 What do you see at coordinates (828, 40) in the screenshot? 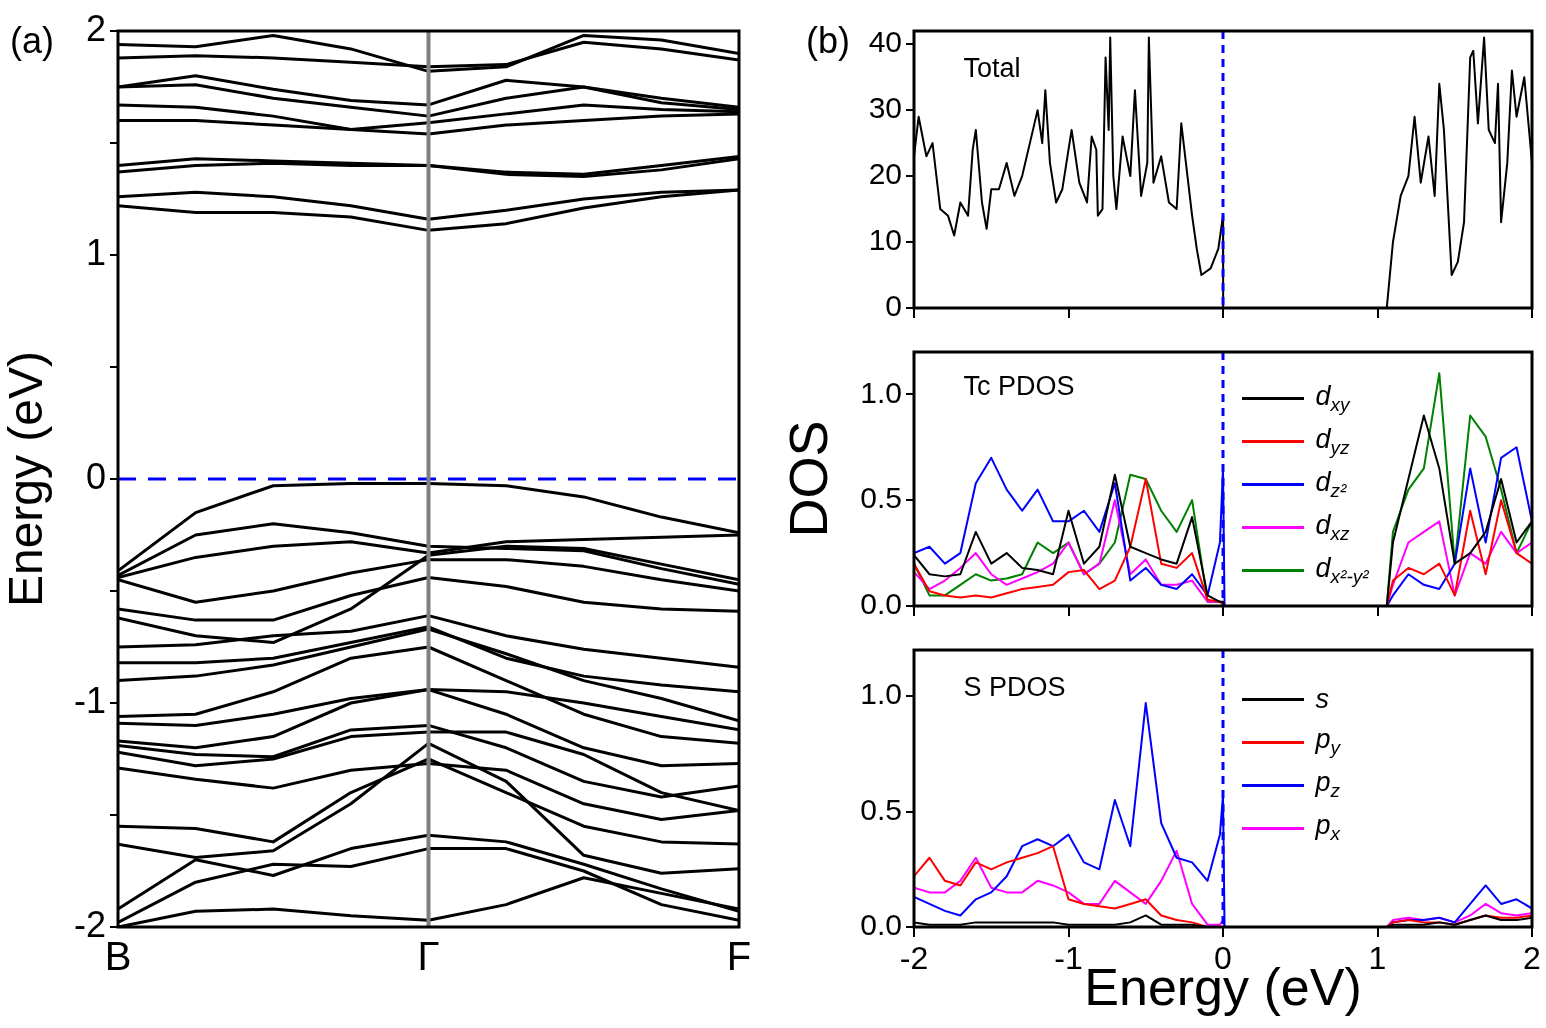
I see `text: (b)` at bounding box center [828, 40].